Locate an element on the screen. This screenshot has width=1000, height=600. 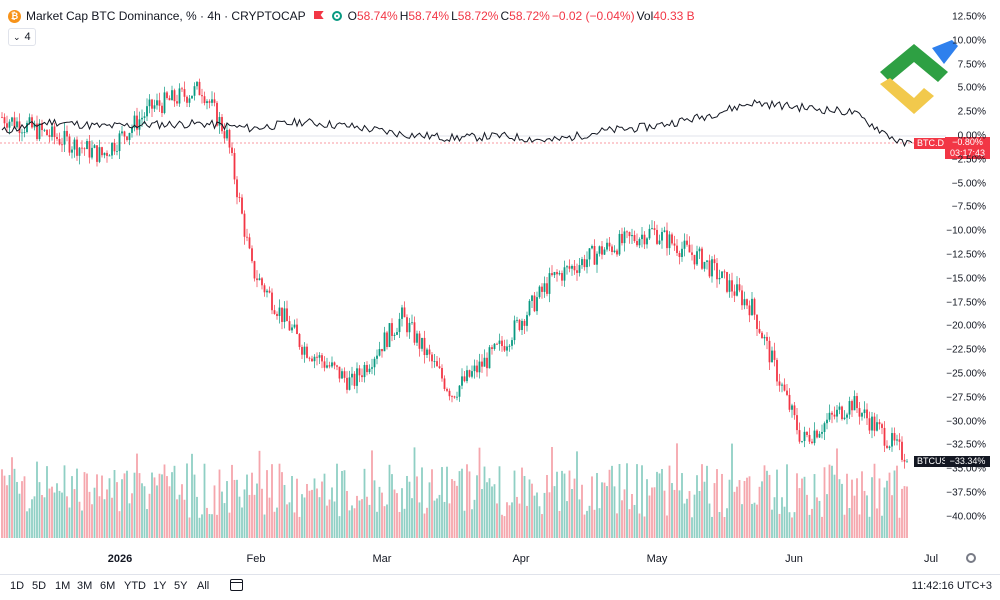
timeframe-3m: 3M is located at coordinates (85, 586).